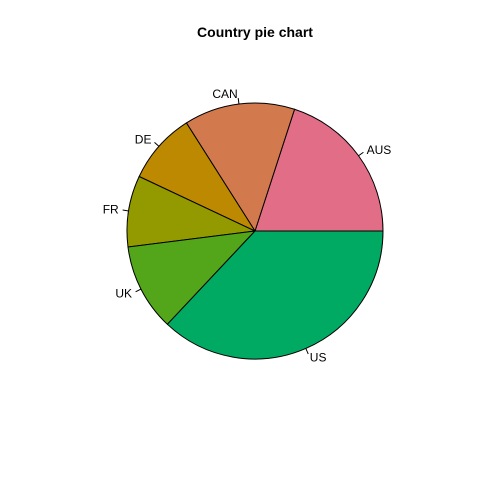 Image resolution: width=480 pixels, height=480 pixels. What do you see at coordinates (318, 358) in the screenshot?
I see `slice-label-us: US` at bounding box center [318, 358].